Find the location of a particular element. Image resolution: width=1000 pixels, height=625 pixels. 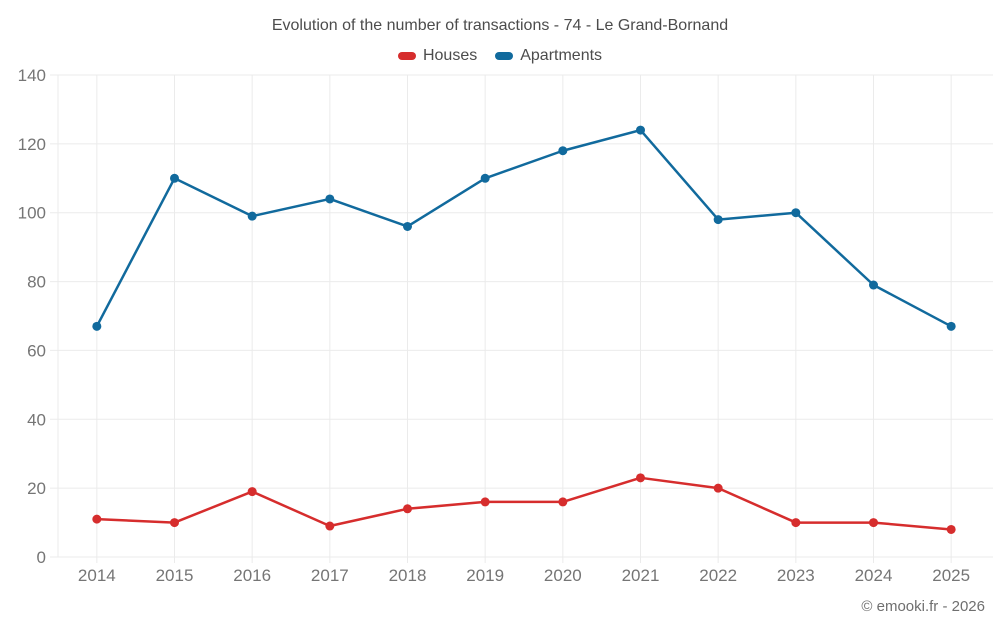

x-tick-label: 2020 is located at coordinates (563, 575).